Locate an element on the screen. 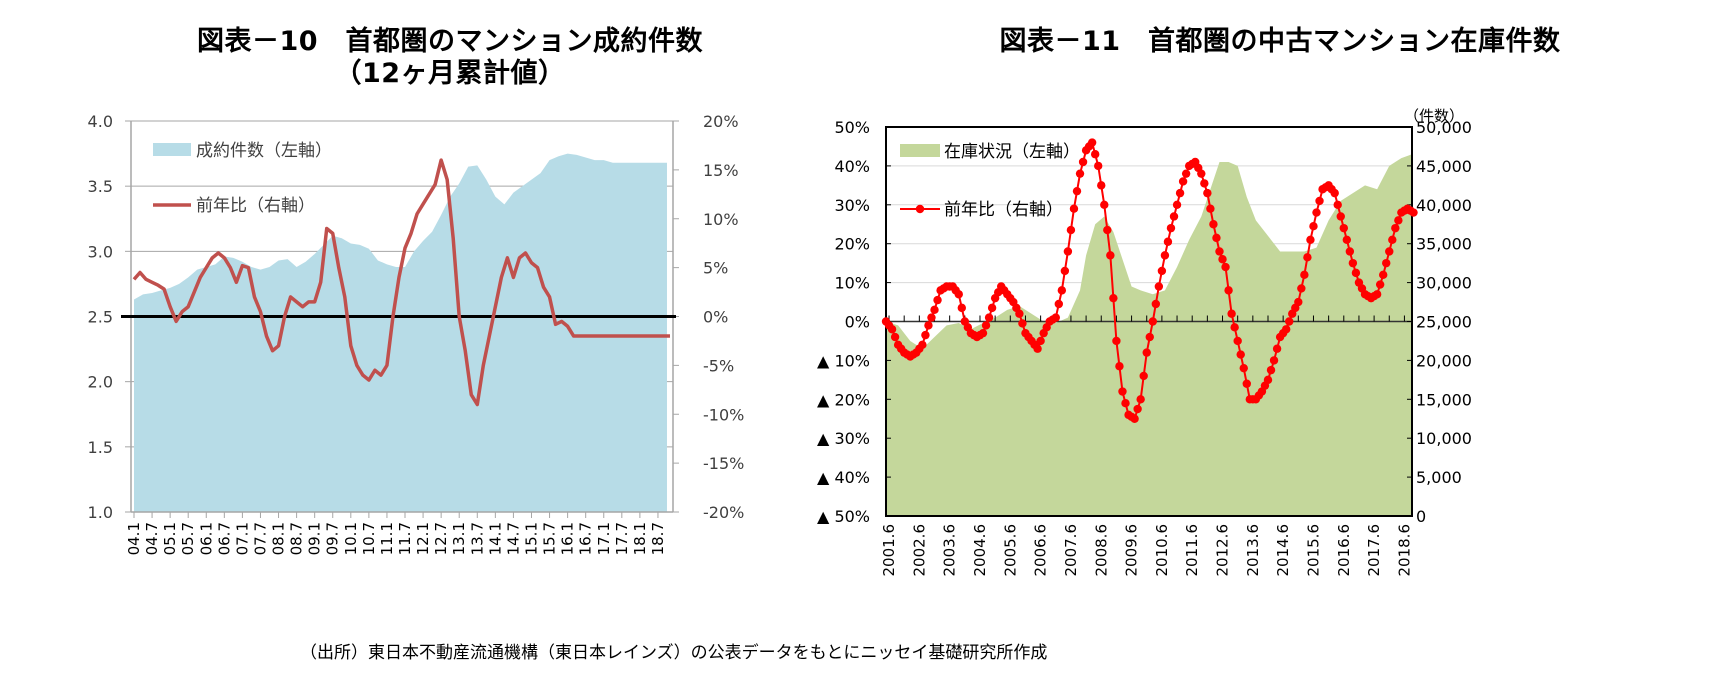 Image resolution: width=1724 pixels, height=684 pixels. right-tick-label: 0 is located at coordinates (1421, 516).